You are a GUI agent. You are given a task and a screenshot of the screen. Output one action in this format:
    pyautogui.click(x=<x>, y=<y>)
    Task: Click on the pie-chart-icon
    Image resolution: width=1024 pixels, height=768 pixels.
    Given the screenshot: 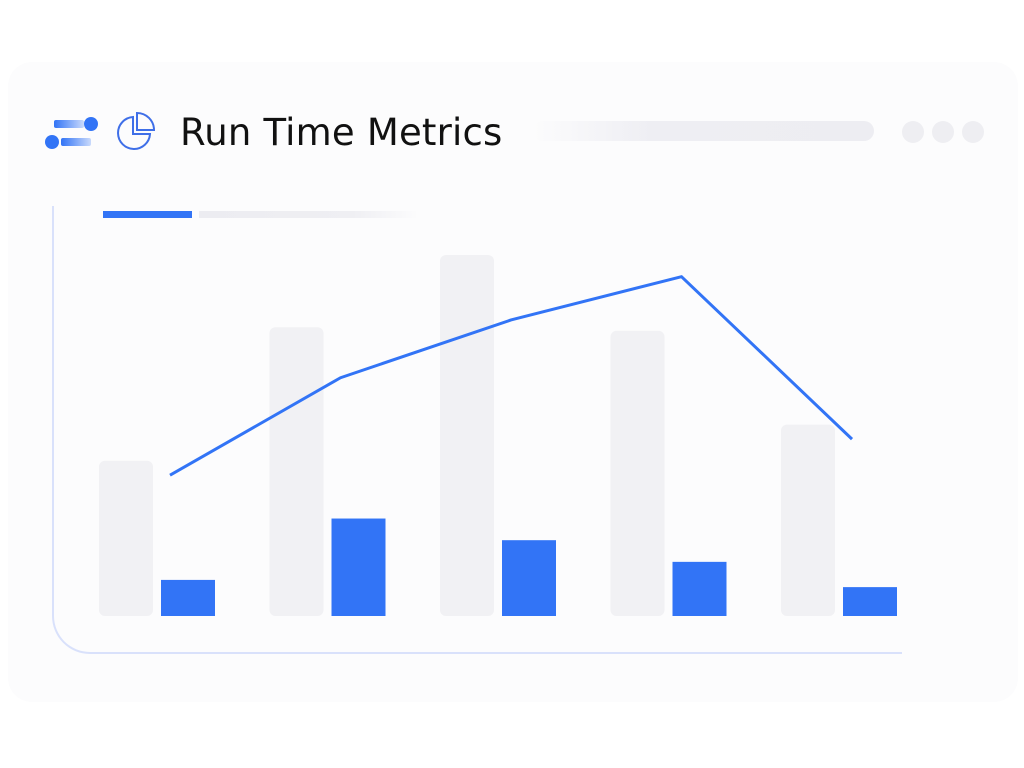 What is the action you would take?
    pyautogui.click(x=136, y=130)
    